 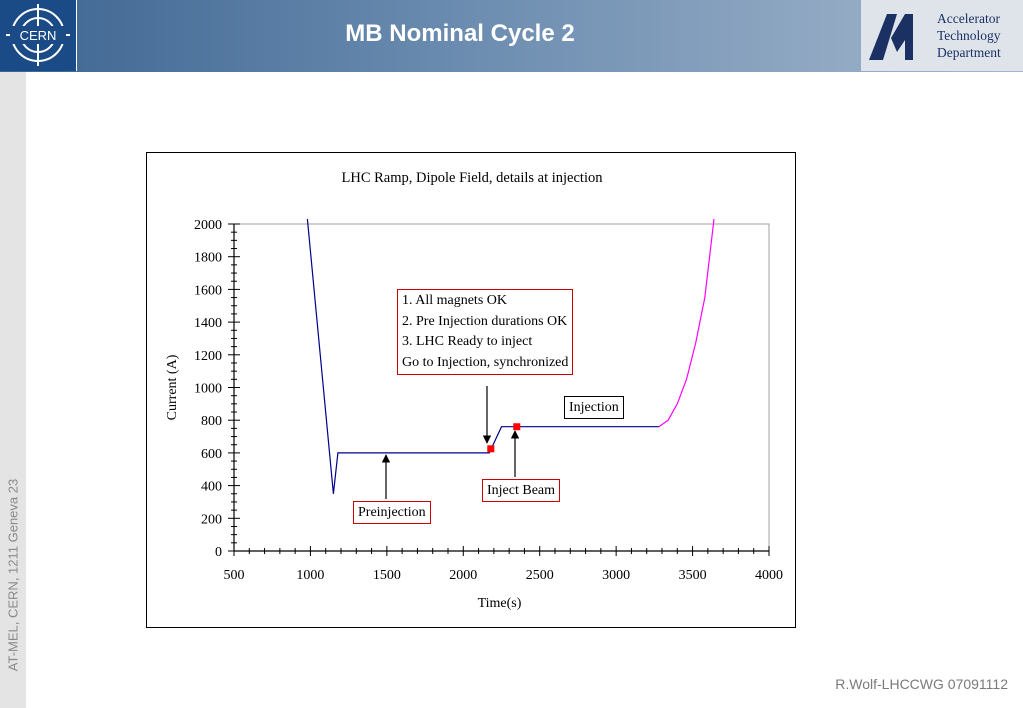 I want to click on x-tick-label: 3000, so click(x=616, y=575).